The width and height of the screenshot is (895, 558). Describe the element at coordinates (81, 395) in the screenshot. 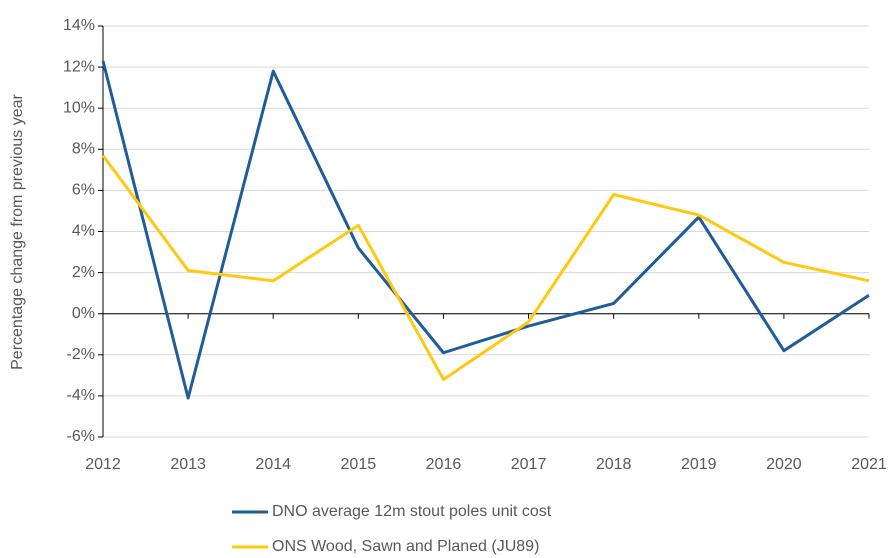

I see `y-tick-label: -4%` at that location.